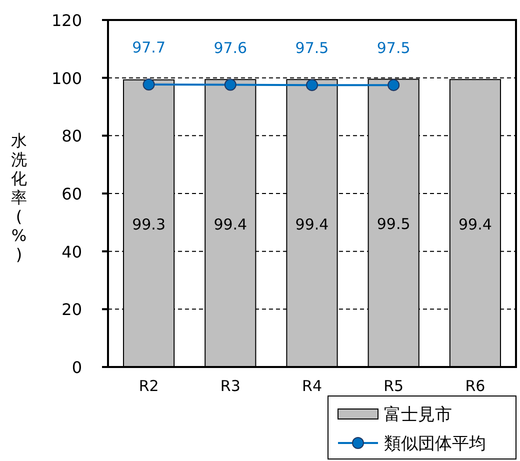 This screenshot has width=520, height=461. What do you see at coordinates (72, 252) in the screenshot?
I see `y-tick-label: 40` at bounding box center [72, 252].